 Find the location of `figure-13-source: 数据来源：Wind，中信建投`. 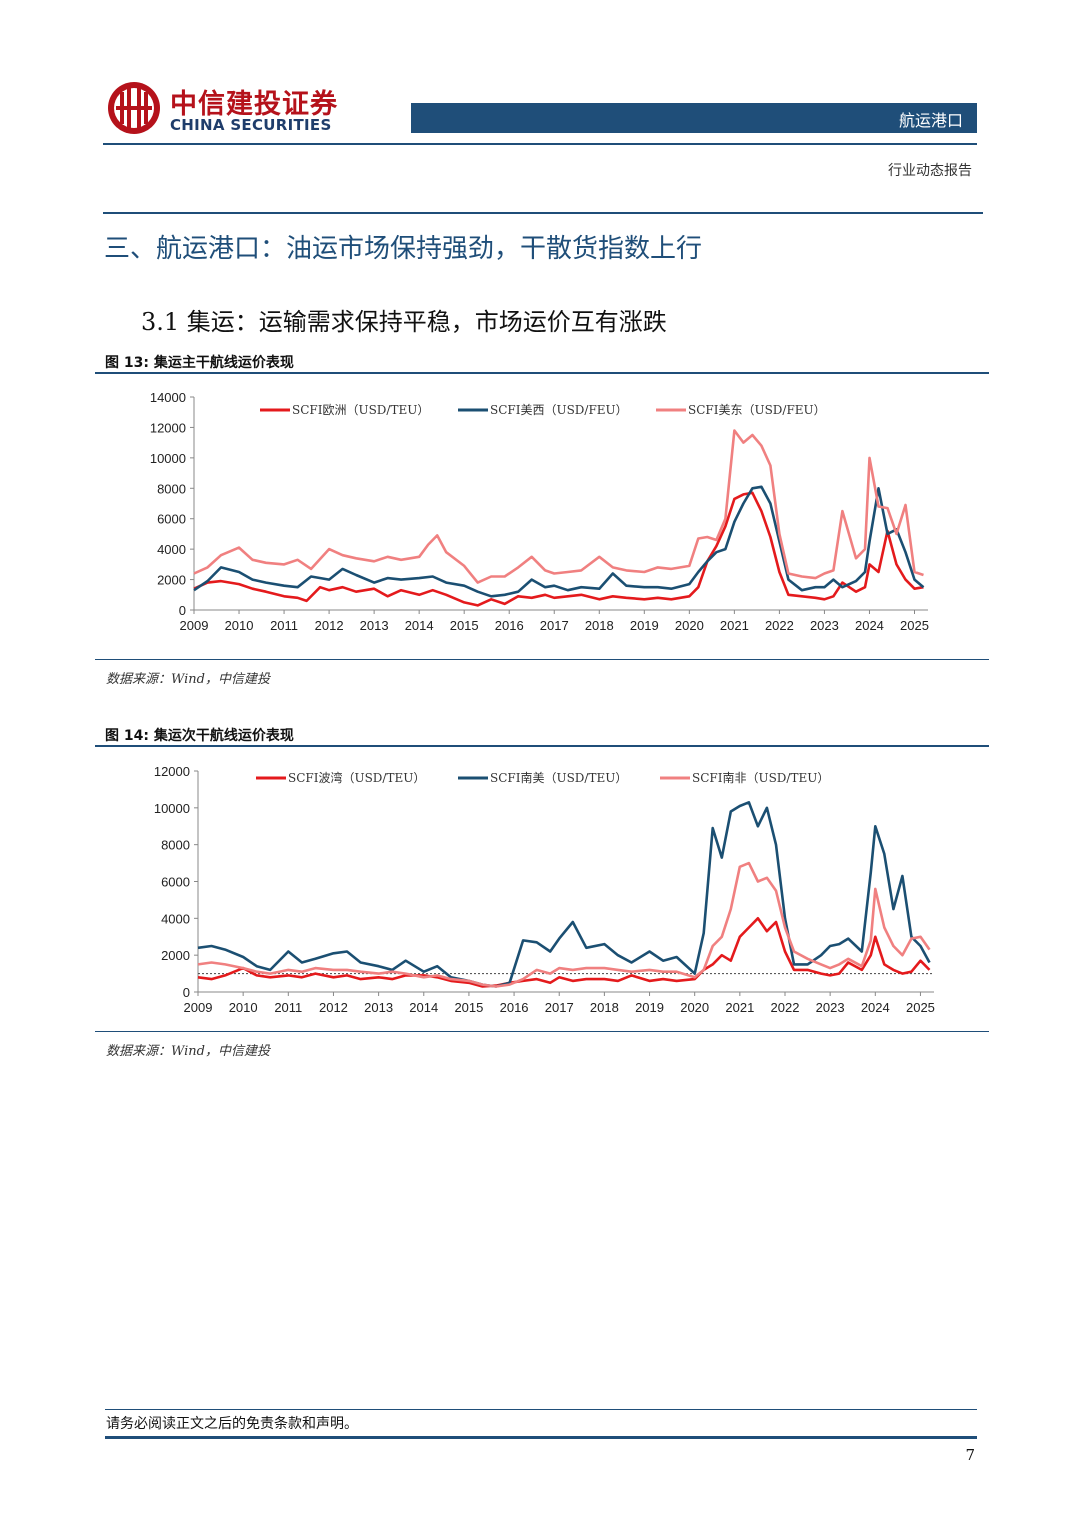

figure-13-source: 数据来源：Wind，中信建投 is located at coordinates (188, 679).